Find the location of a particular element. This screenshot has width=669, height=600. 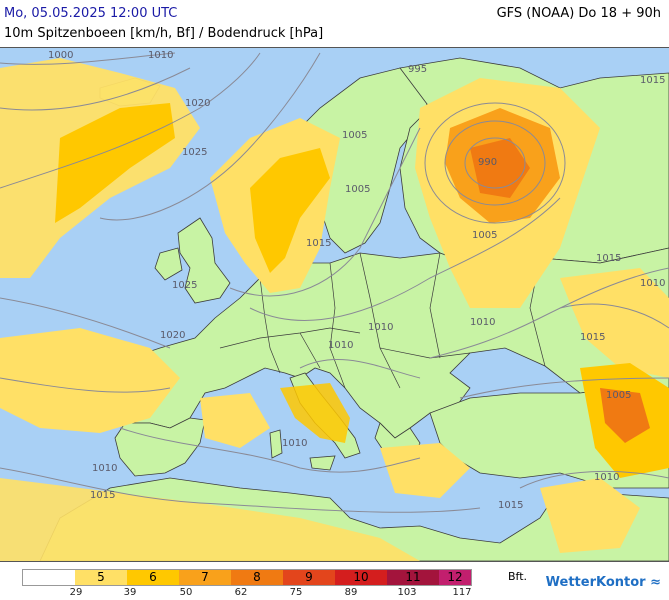

map-date: Mo, 05.05.2025 12:00 UTC is located at coordinates (91, 13).